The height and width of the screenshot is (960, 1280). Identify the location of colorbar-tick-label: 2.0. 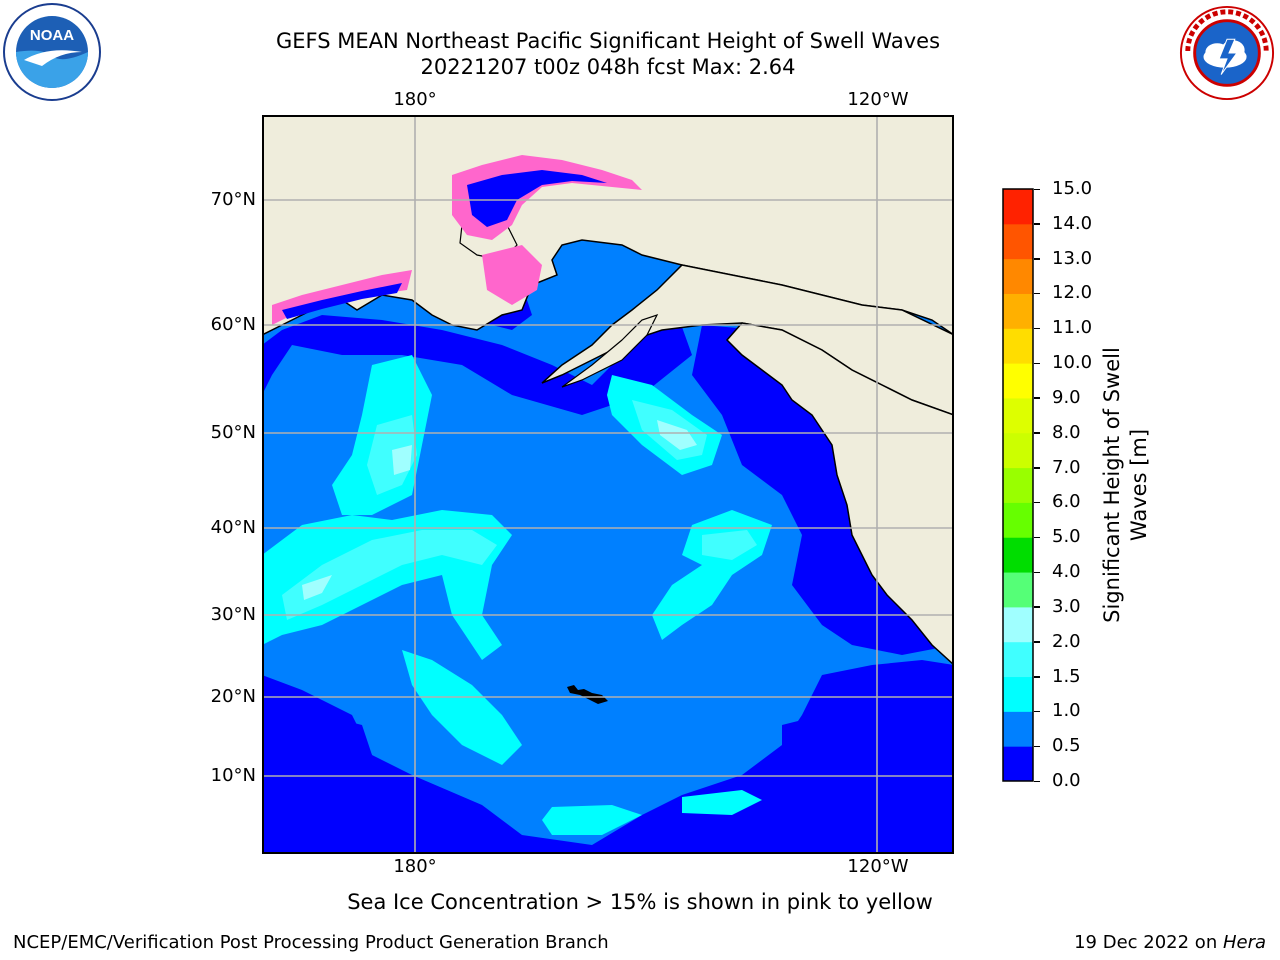
(1066, 641).